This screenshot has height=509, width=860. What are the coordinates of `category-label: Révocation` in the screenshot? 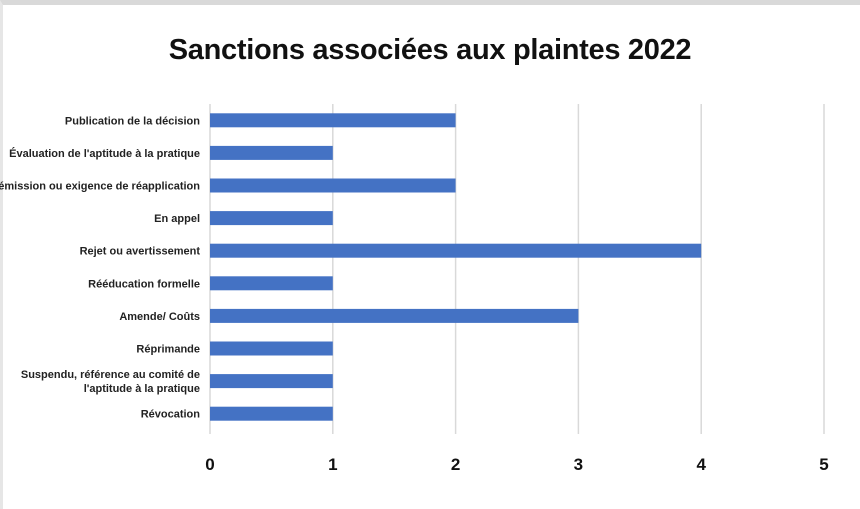 It's located at (171, 415).